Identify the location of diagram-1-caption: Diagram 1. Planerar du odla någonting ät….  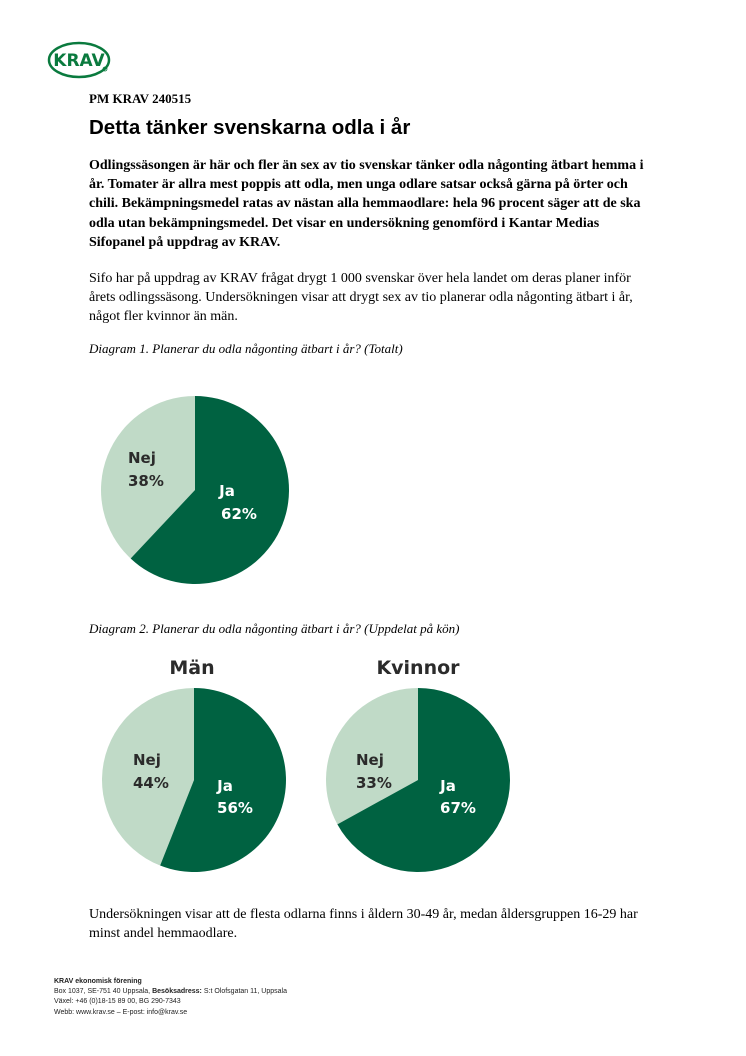
(246, 348).